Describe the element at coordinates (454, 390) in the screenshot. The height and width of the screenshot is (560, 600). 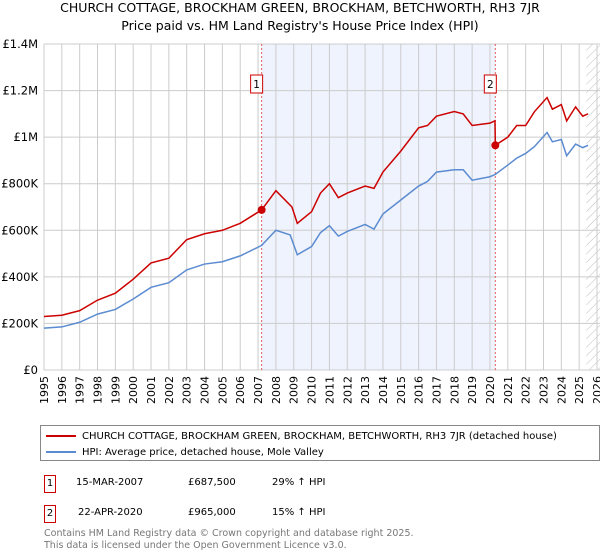
I see `x-tick-label: 2018` at that location.